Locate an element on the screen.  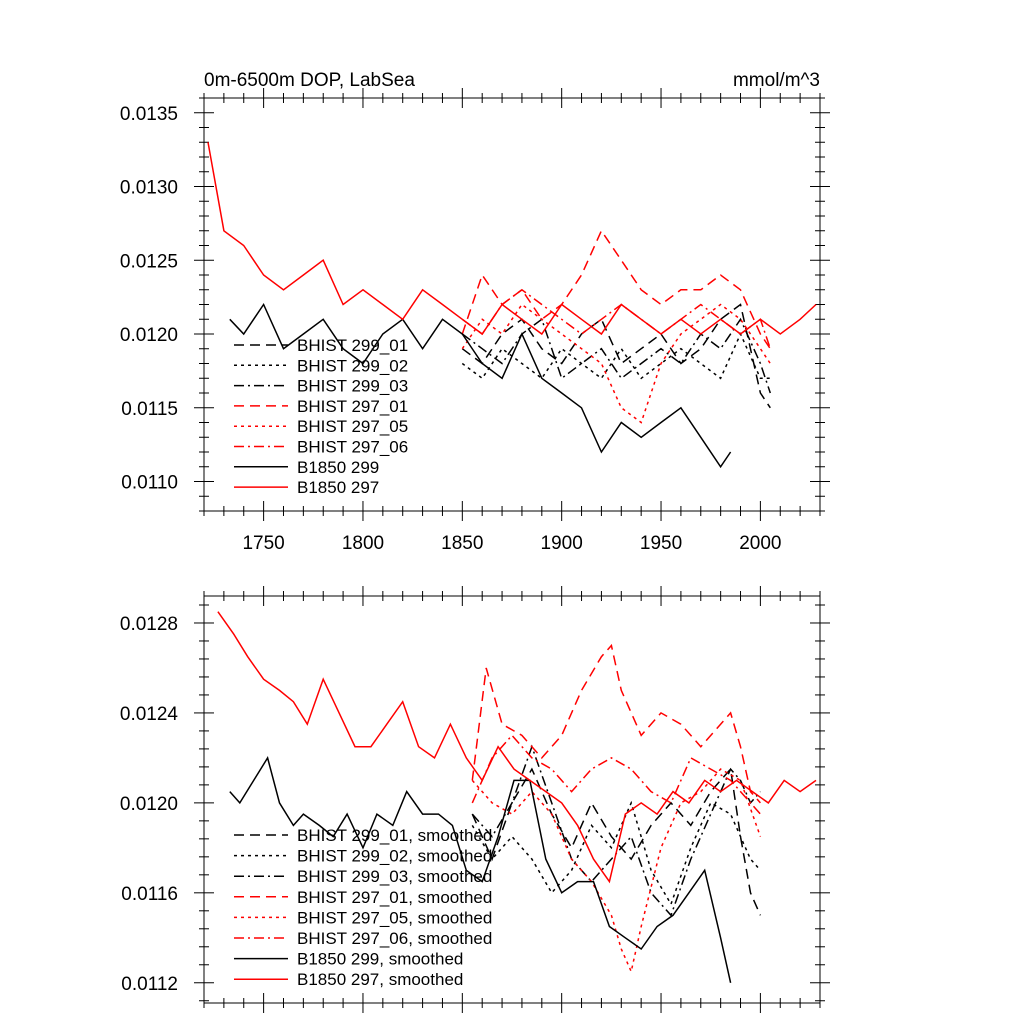
legend-label: BHIST 299_03, smoothed is located at coordinates (394, 876).